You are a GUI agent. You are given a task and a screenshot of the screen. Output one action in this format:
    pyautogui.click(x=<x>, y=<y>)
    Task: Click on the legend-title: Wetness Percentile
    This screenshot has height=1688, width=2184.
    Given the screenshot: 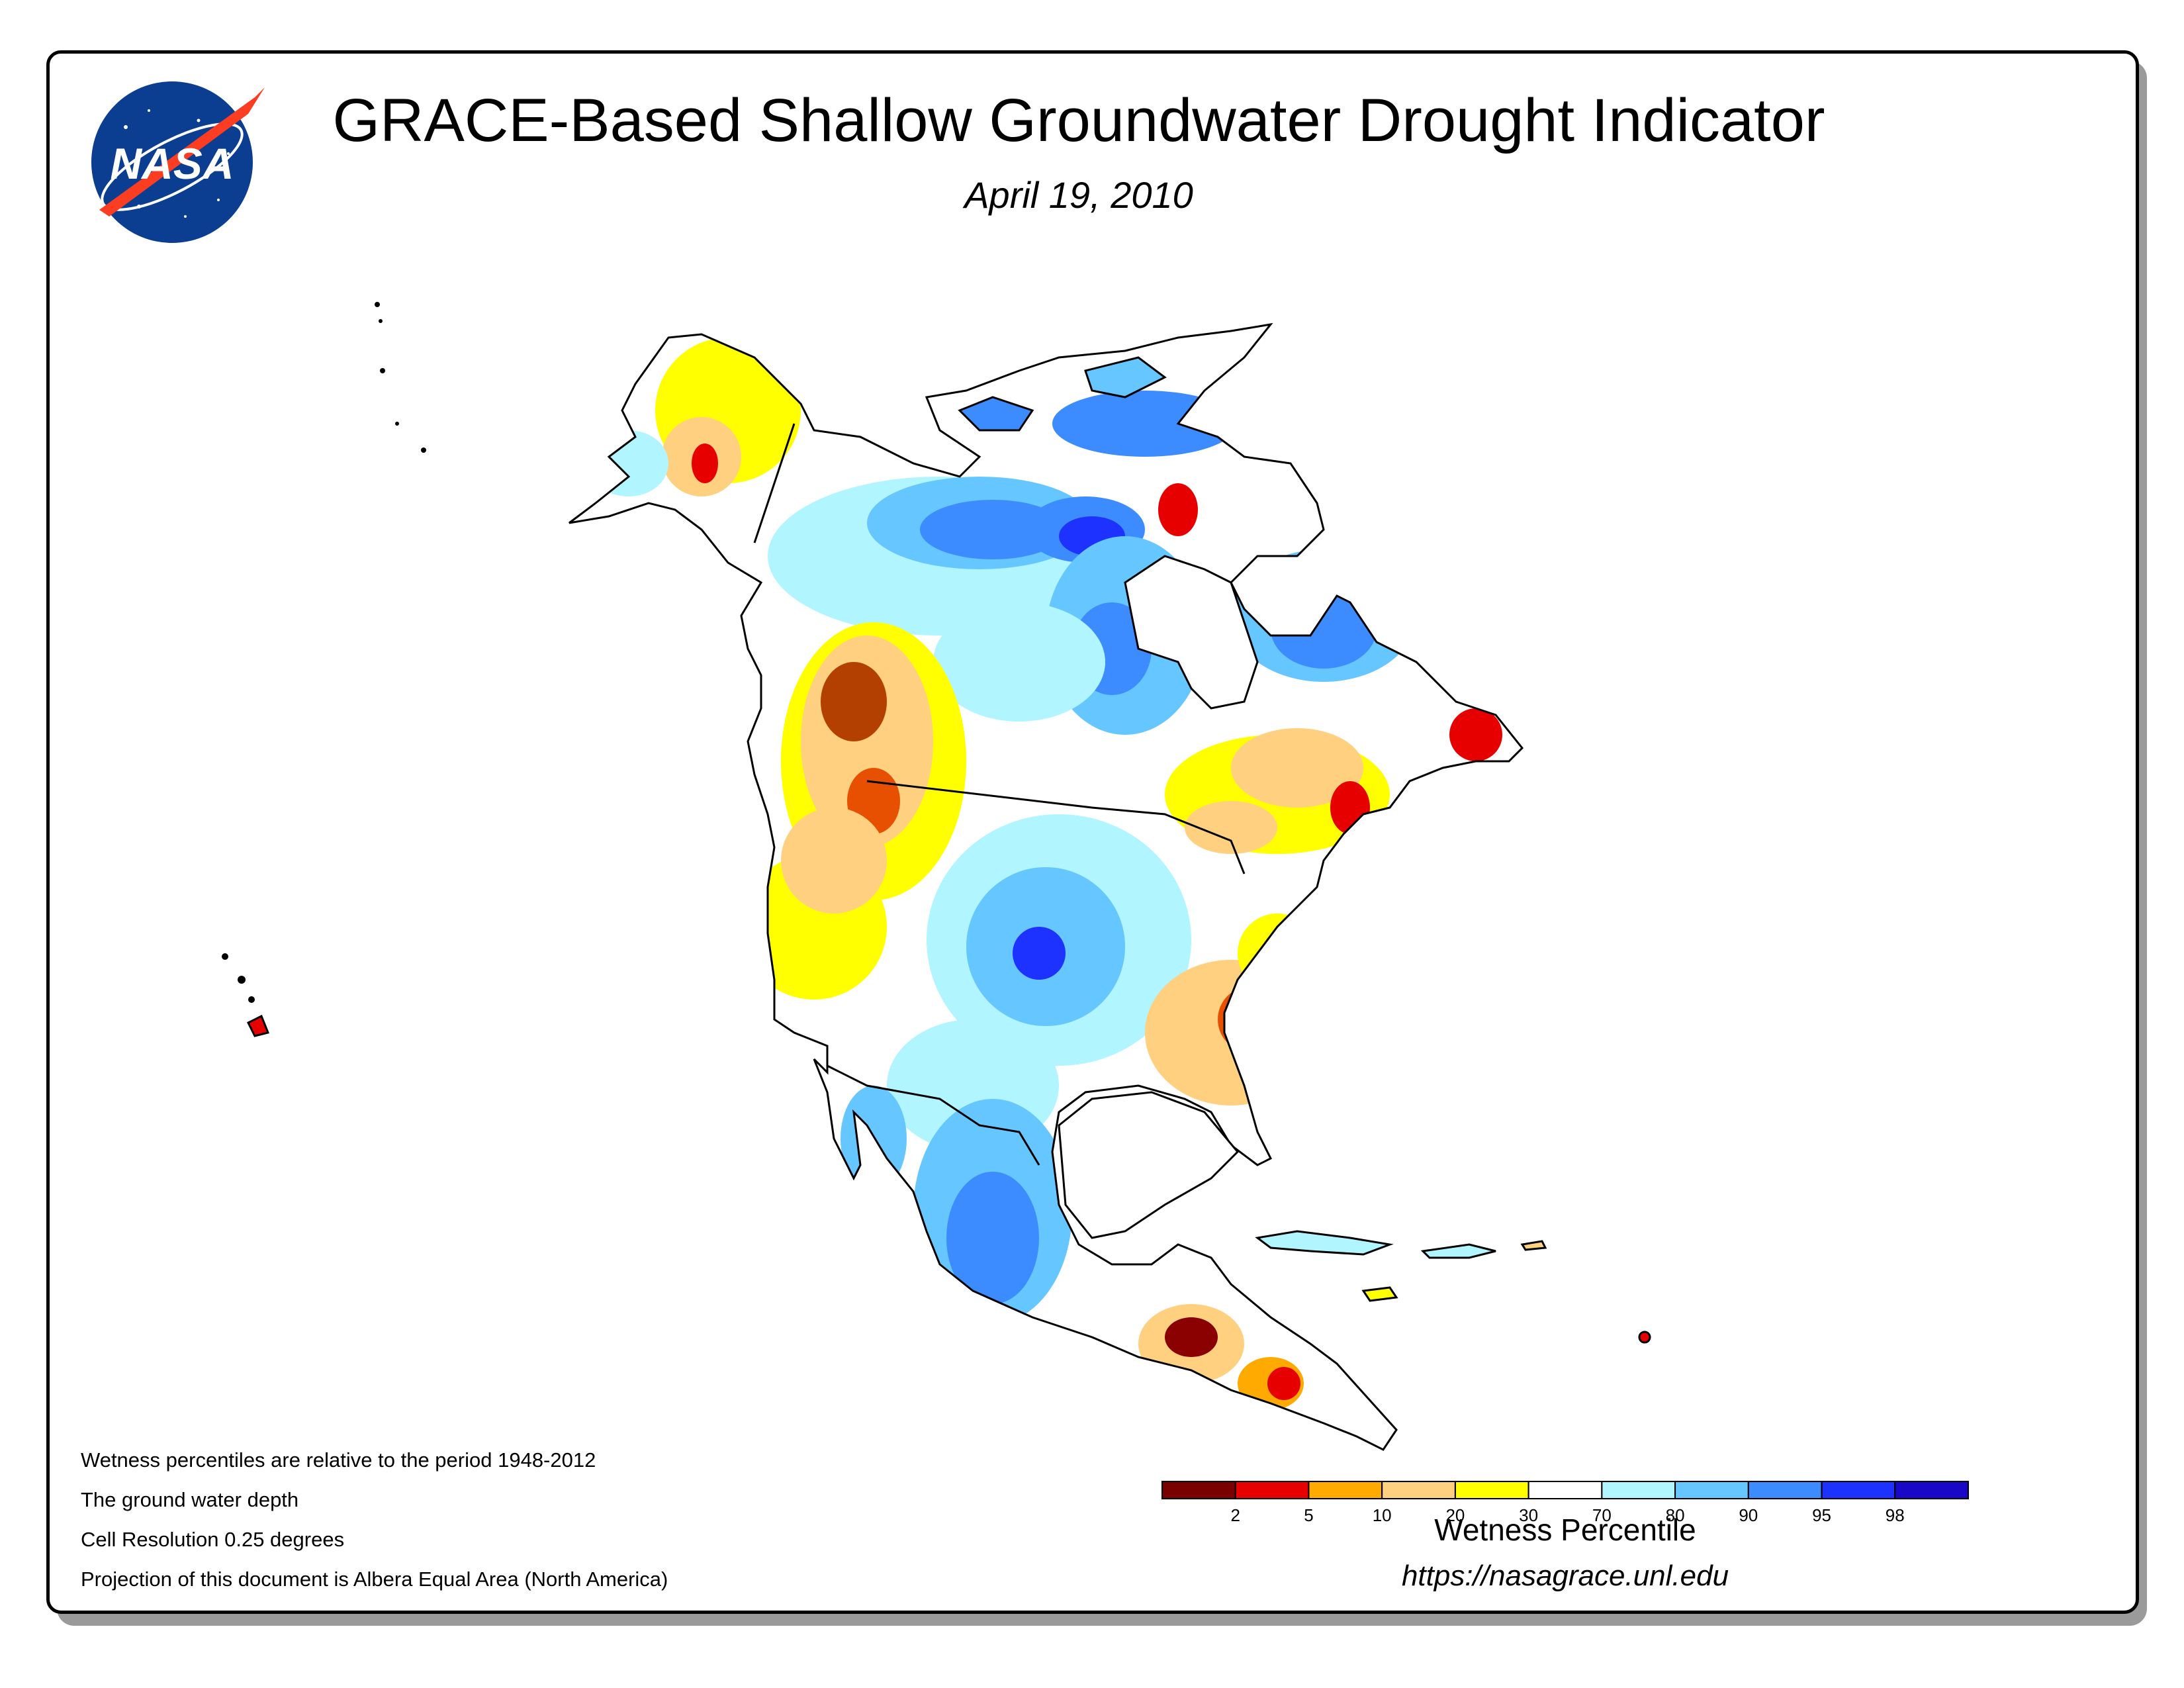 What is the action you would take?
    pyautogui.click(x=1565, y=1530)
    